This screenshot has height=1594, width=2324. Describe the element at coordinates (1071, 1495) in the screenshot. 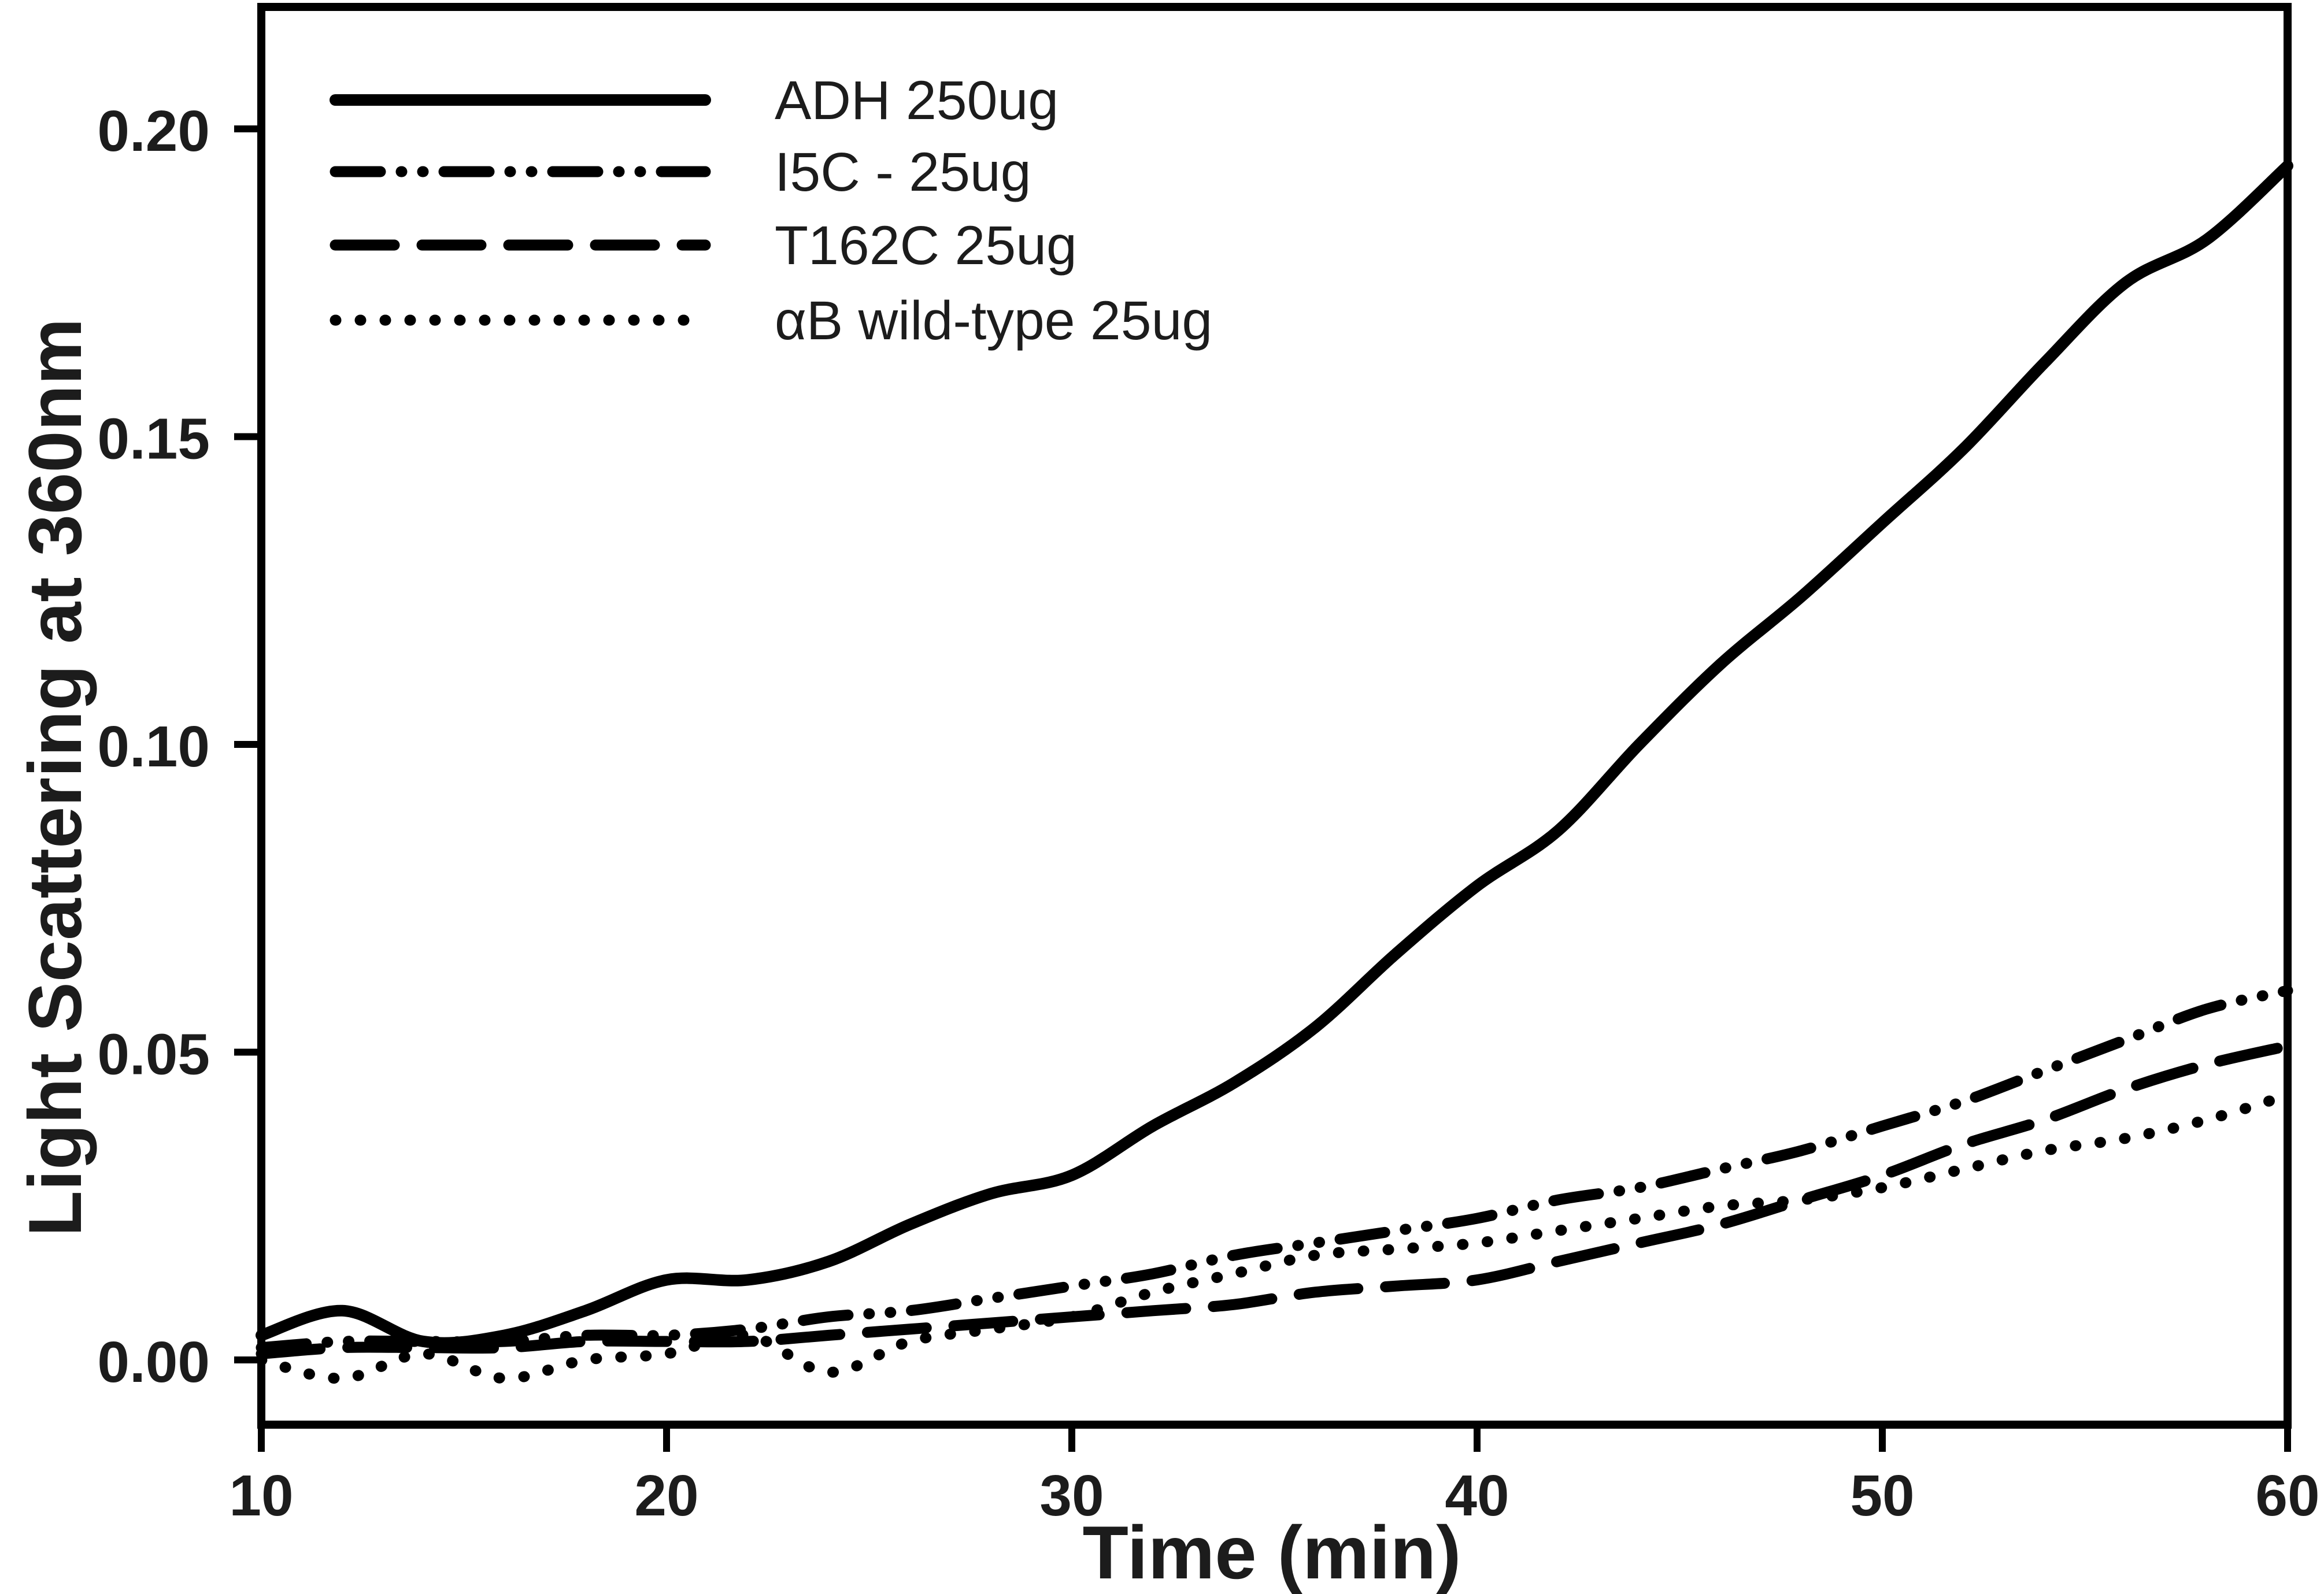

I see `x-tick-label: 30` at that location.